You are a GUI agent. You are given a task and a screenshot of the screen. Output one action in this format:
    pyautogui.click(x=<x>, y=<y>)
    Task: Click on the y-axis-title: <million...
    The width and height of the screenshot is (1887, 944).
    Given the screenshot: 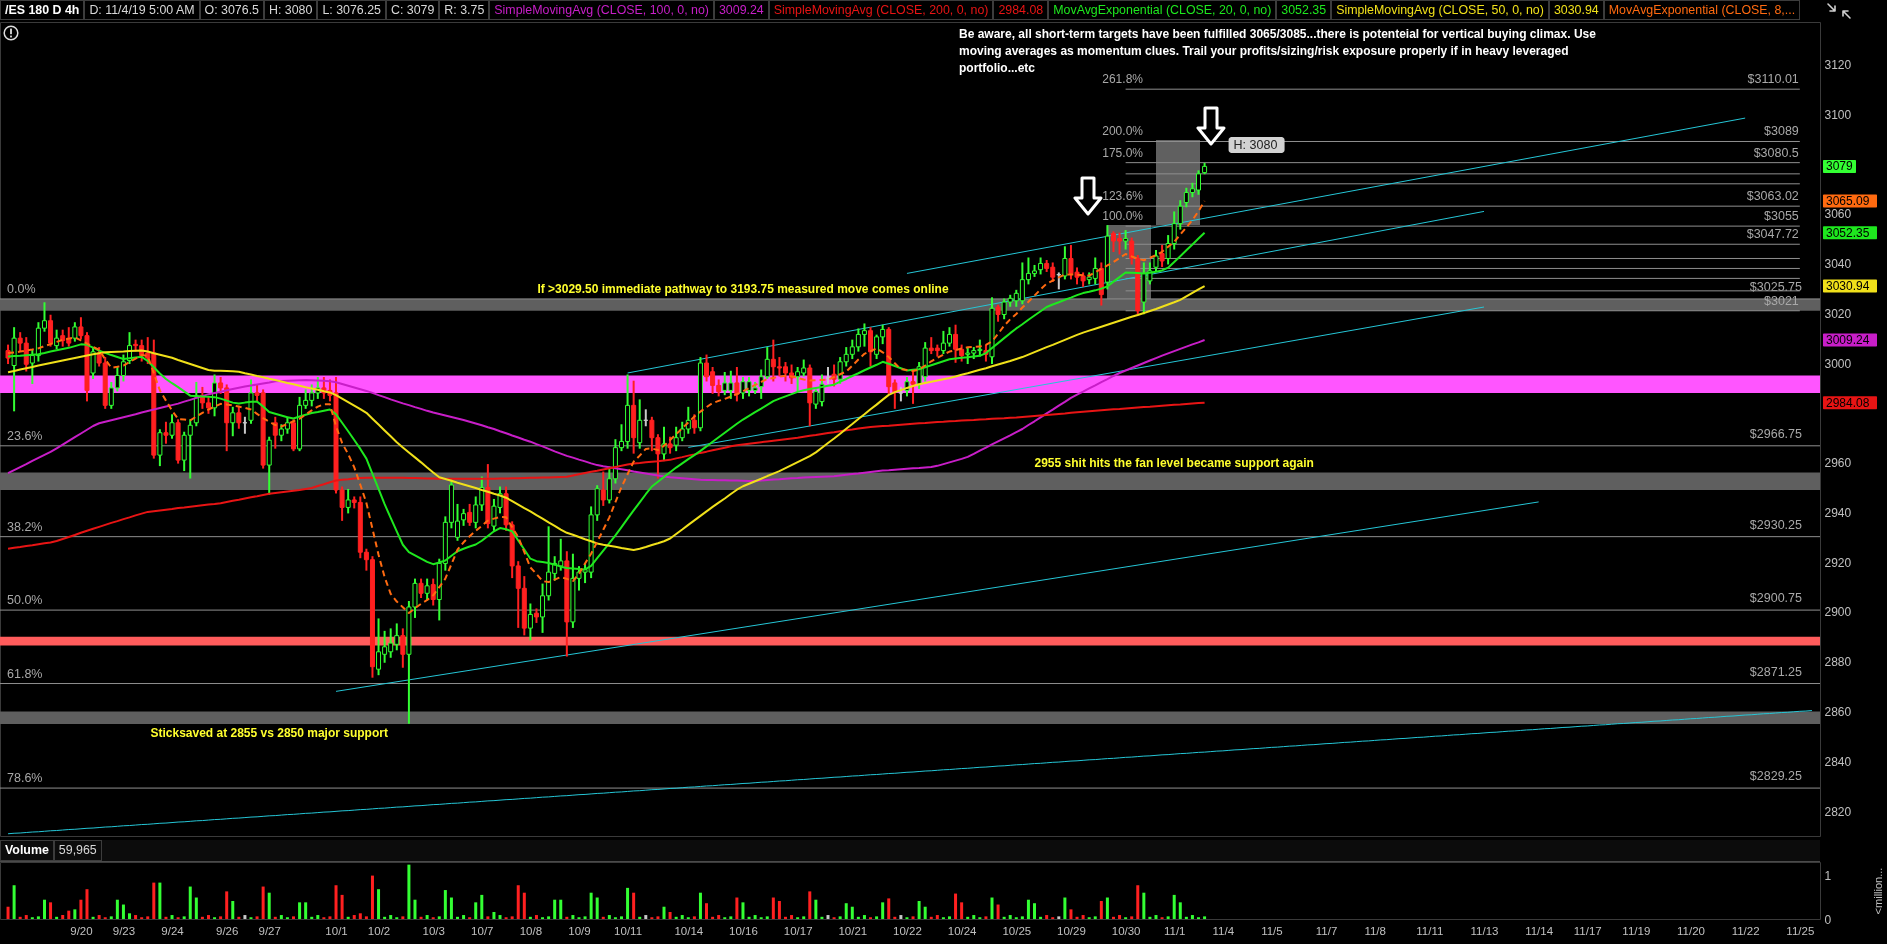 What is the action you would take?
    pyautogui.click(x=1878, y=891)
    